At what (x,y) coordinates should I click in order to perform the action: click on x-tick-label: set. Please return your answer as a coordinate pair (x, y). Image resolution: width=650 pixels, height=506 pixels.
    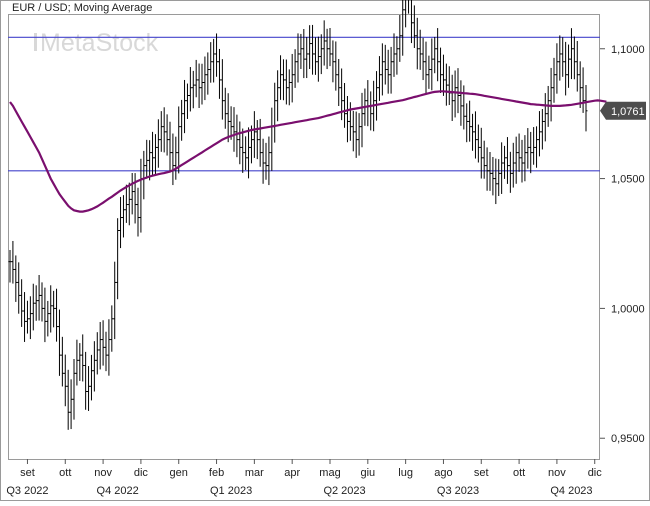
    Looking at the image, I should click on (481, 473).